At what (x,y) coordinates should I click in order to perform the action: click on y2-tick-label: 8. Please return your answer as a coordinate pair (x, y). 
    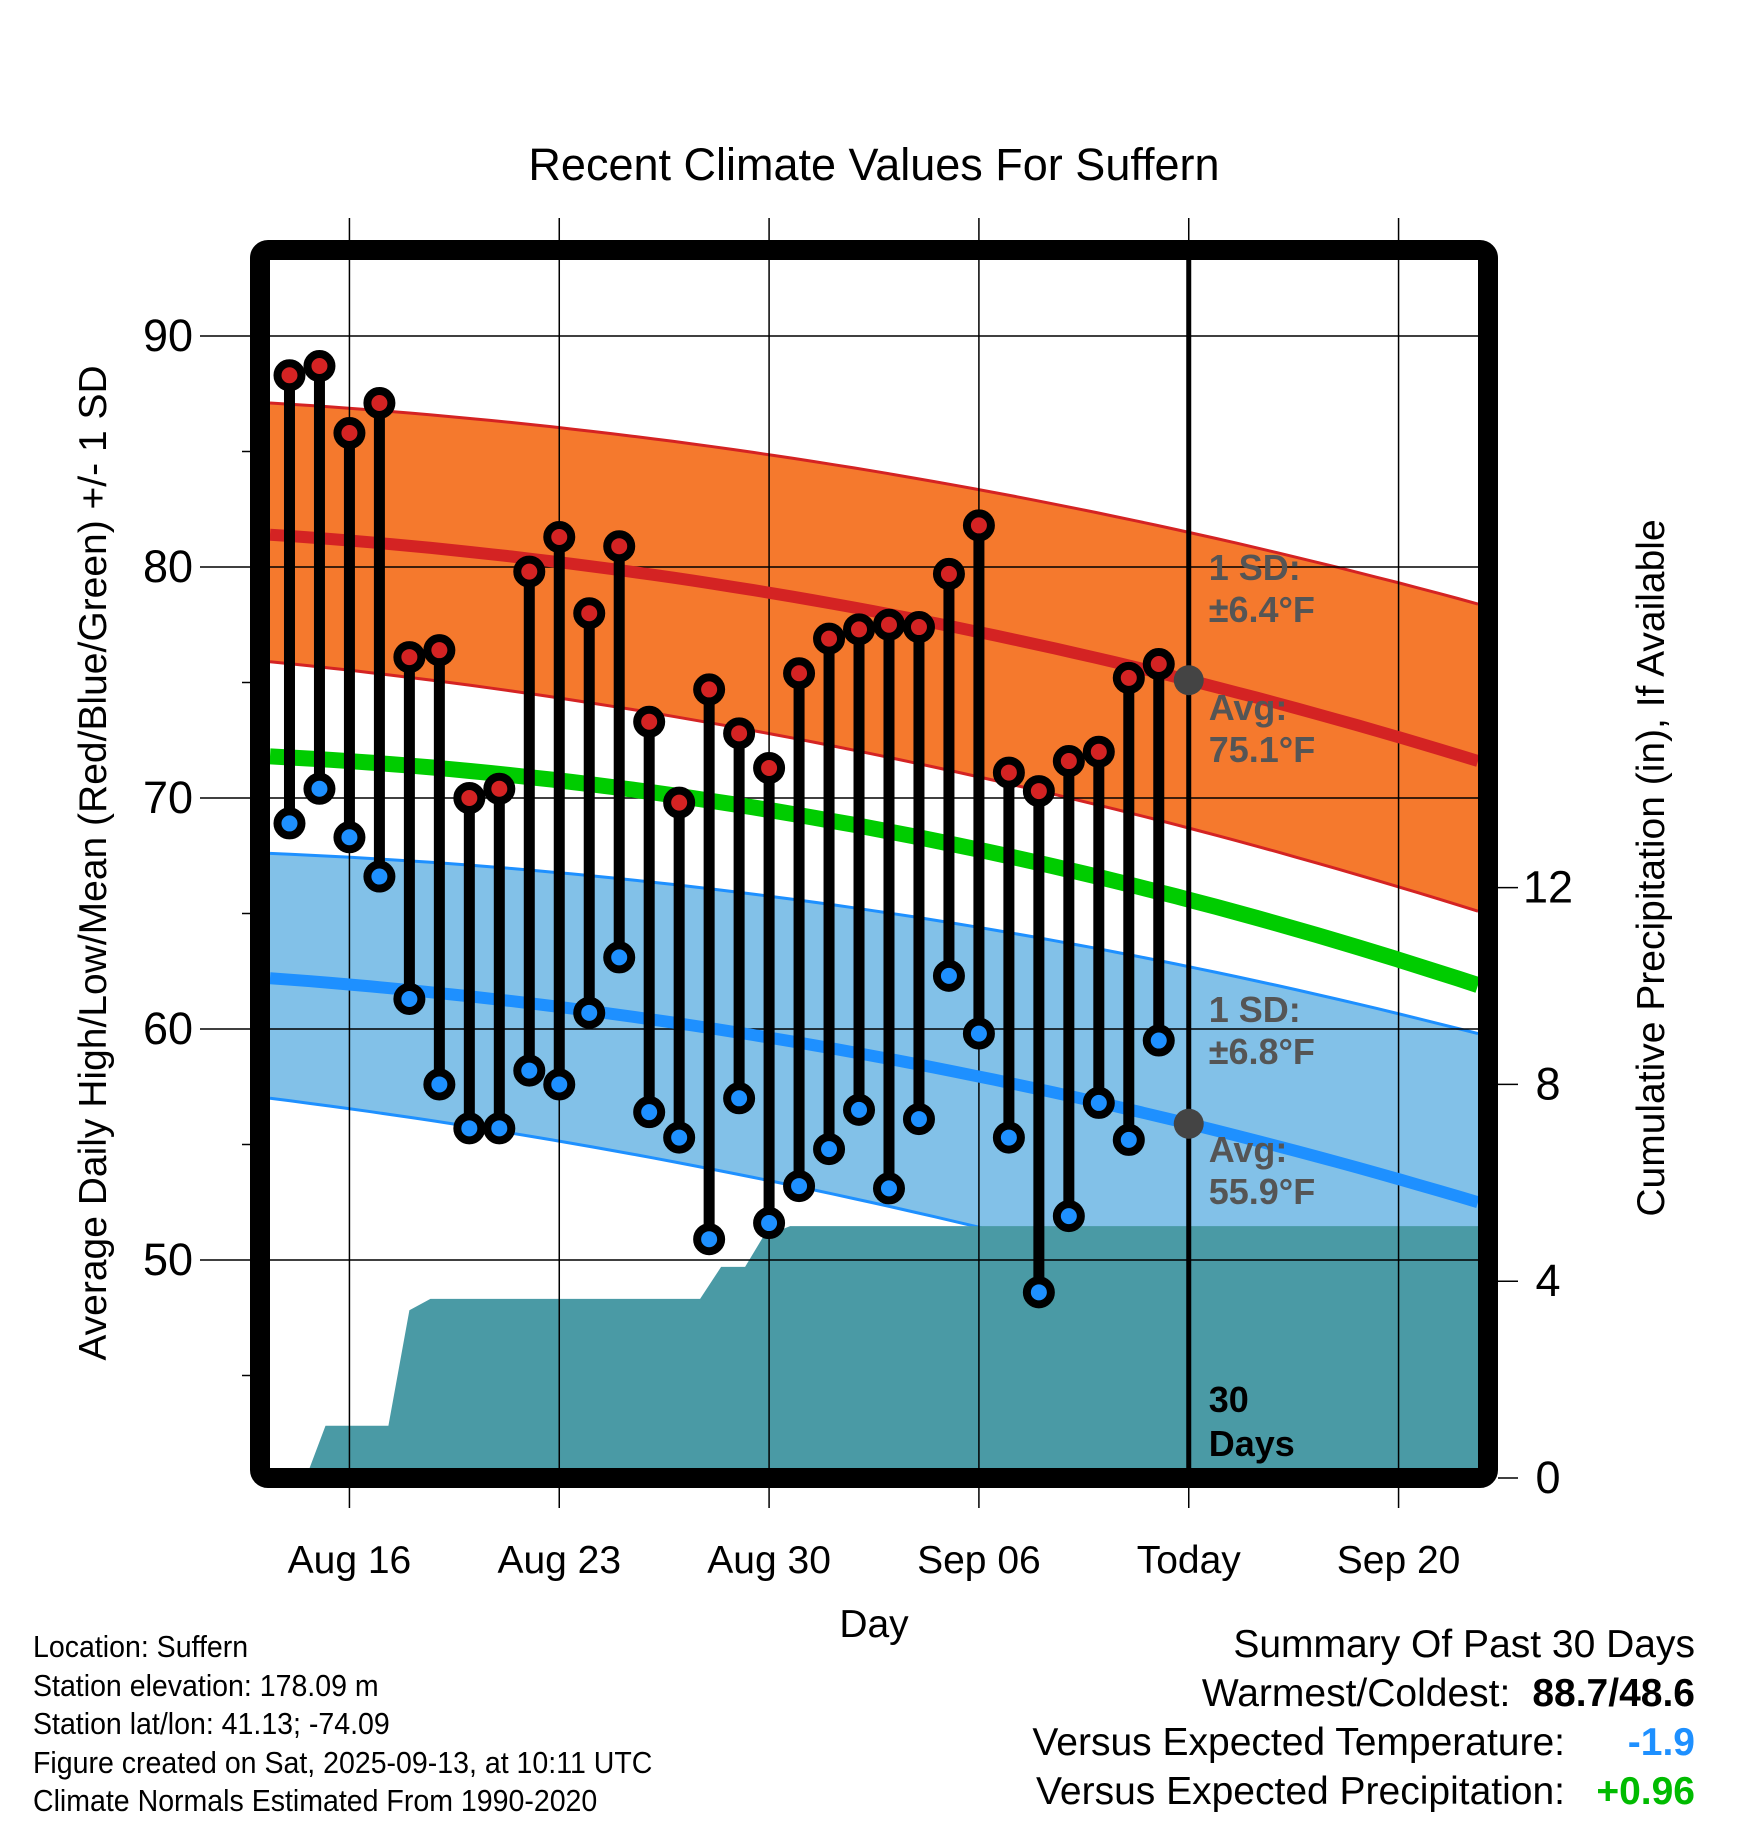
    Looking at the image, I should click on (1547, 1083).